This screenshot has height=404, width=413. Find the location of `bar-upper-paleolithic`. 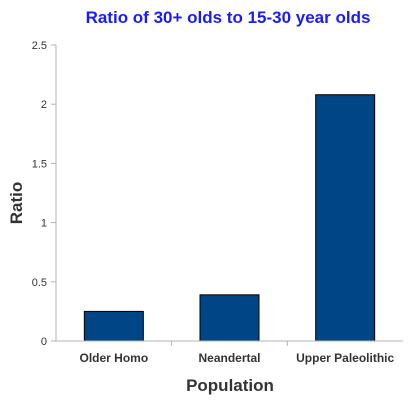

bar-upper-paleolithic is located at coordinates (345, 218).